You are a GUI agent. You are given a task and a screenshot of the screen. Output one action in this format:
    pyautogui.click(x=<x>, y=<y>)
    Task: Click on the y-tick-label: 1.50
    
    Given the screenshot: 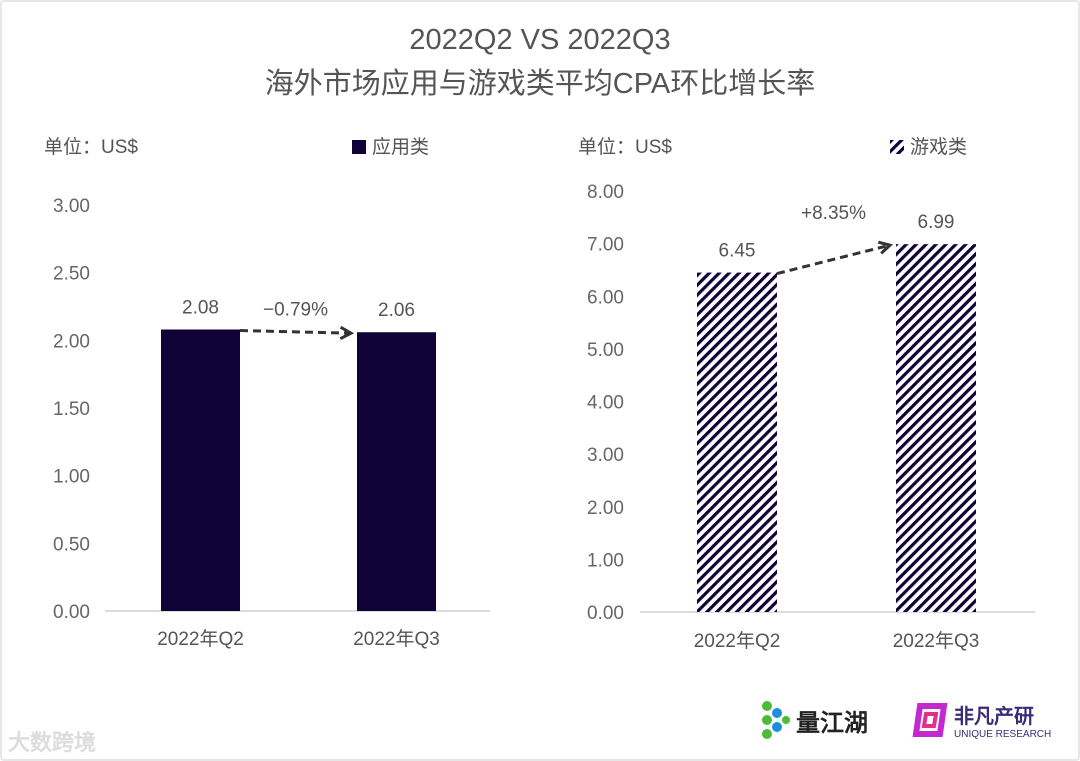 What is the action you would take?
    pyautogui.click(x=71, y=409)
    